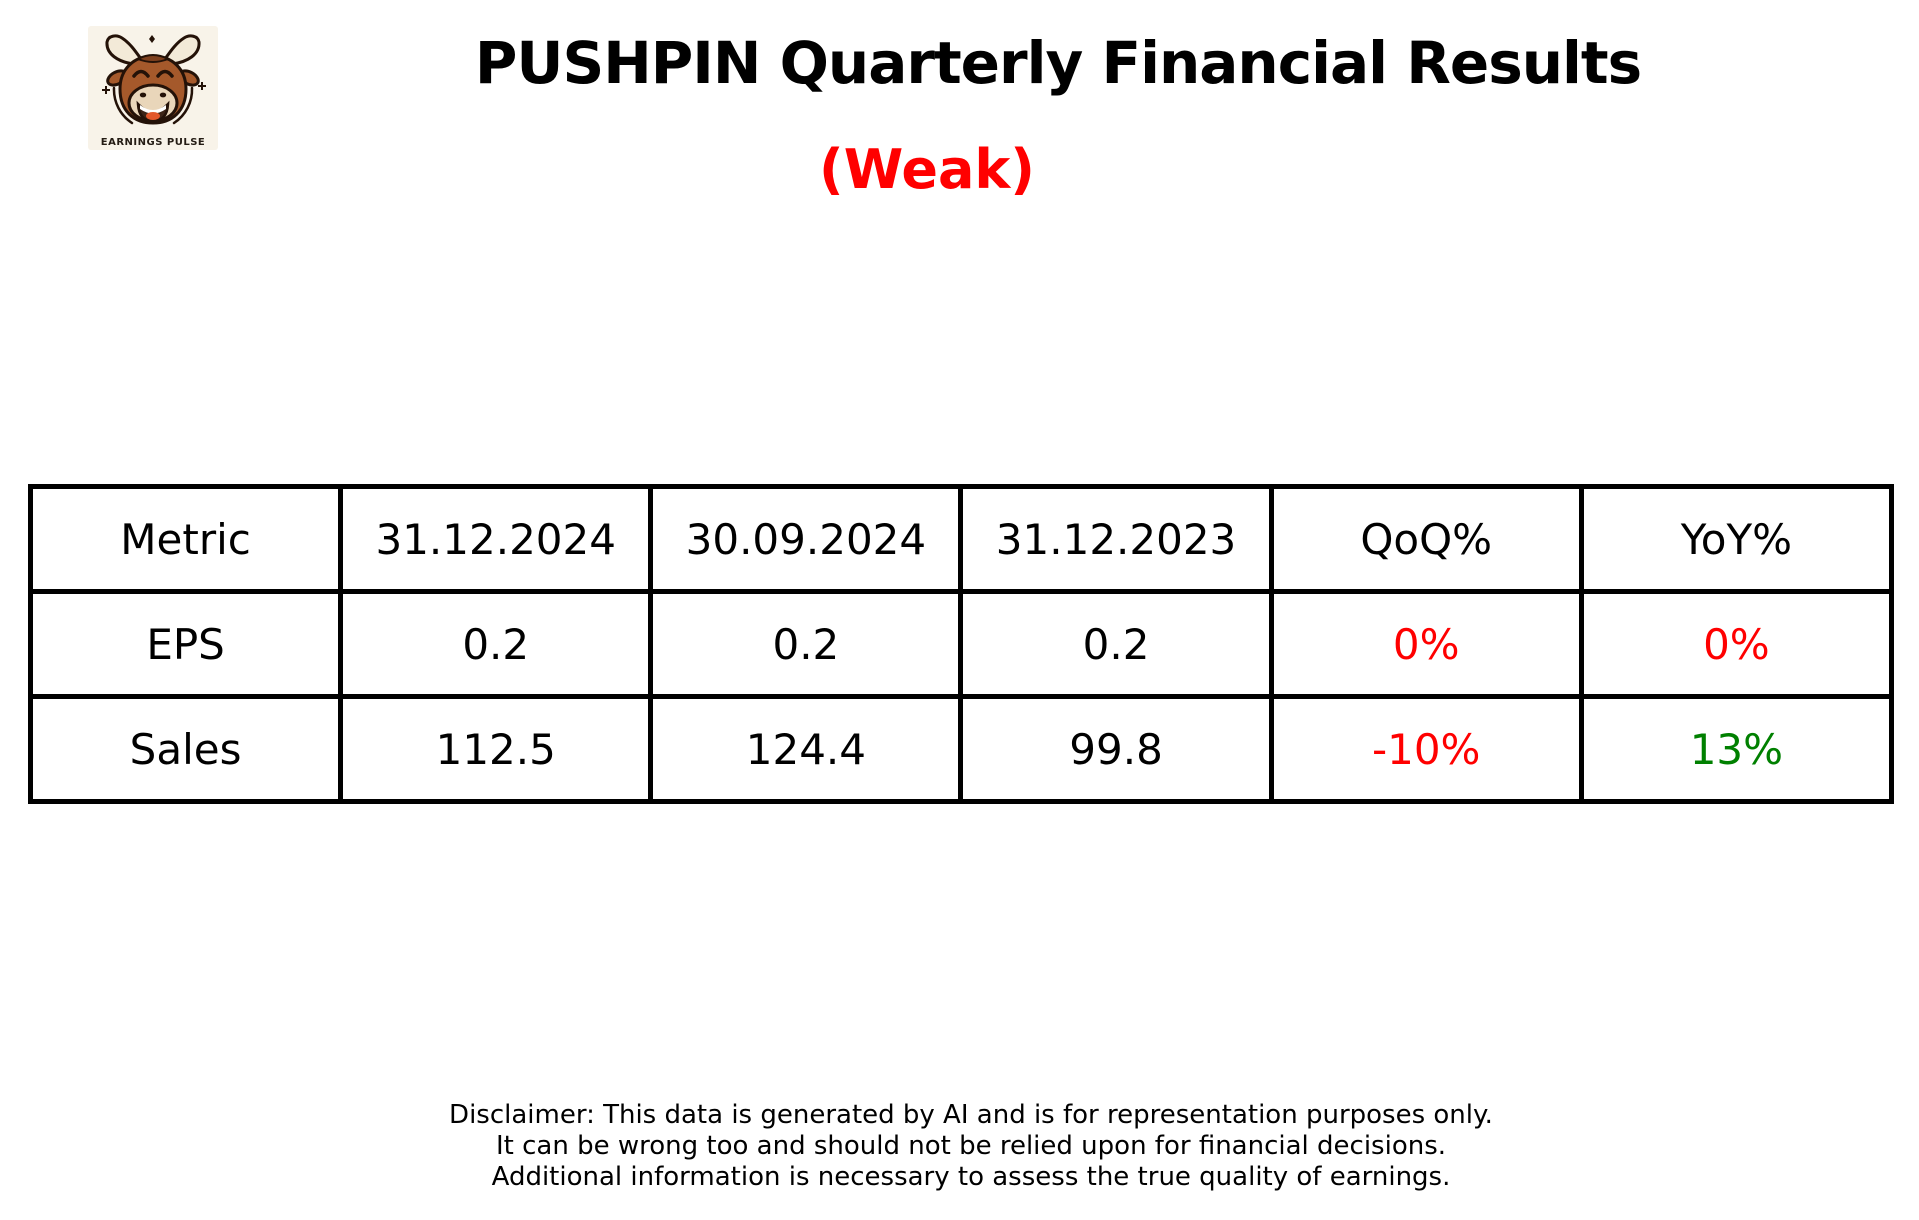 This screenshot has width=1919, height=1220. Describe the element at coordinates (185, 644) in the screenshot. I see `eps-metric-cell: EPS` at that location.